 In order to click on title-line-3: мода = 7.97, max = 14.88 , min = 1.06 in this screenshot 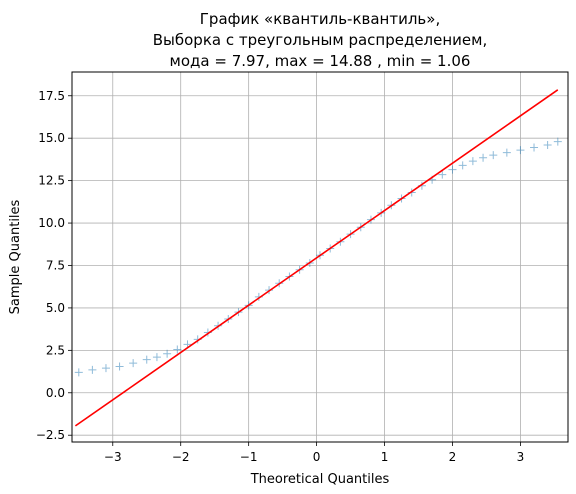, I will do `click(320, 61)`.